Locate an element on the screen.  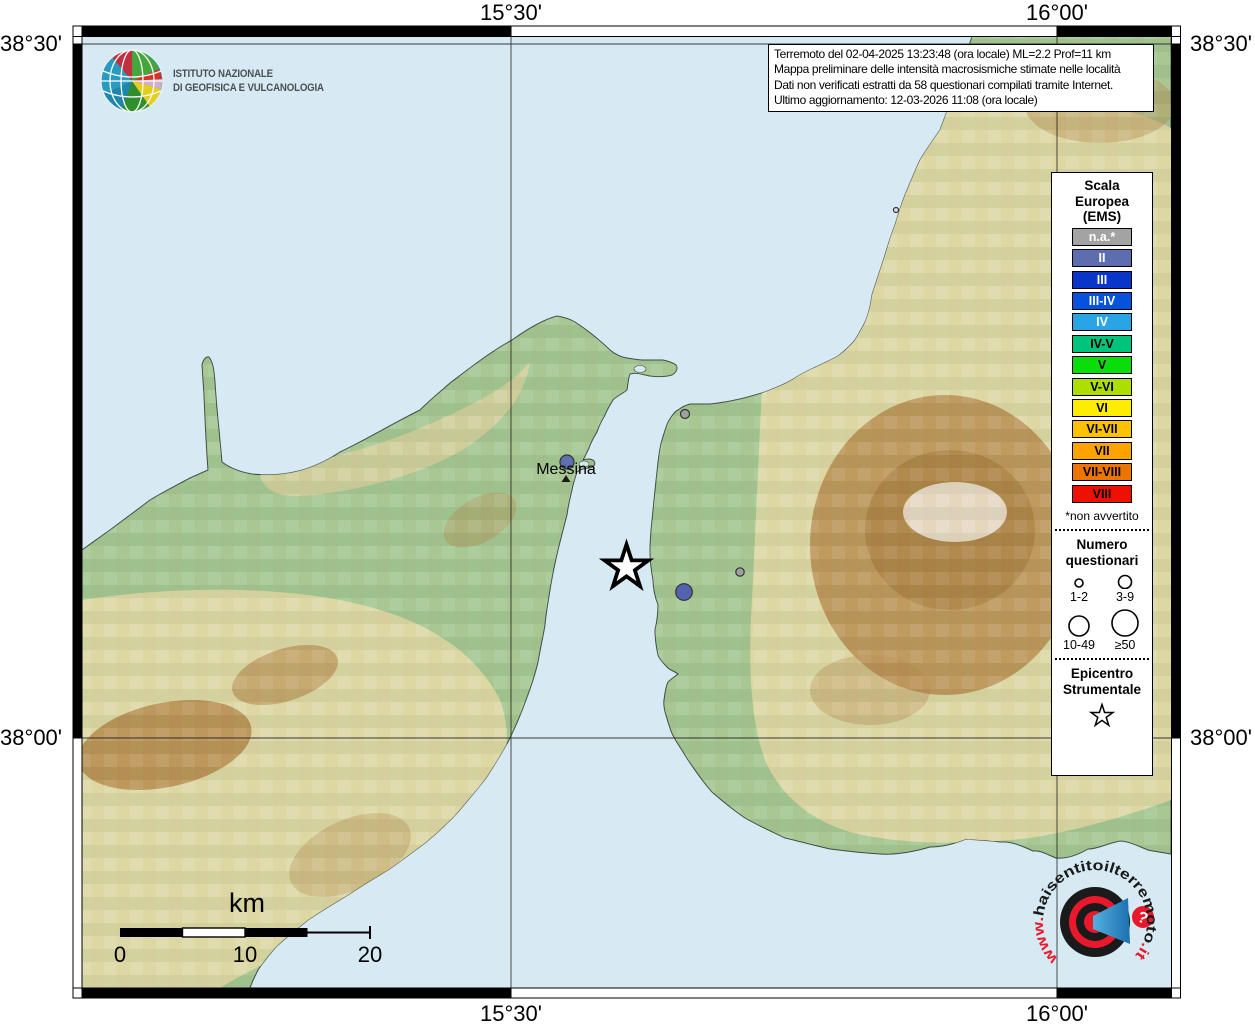
legend-chip: n.a.* is located at coordinates (1102, 236).